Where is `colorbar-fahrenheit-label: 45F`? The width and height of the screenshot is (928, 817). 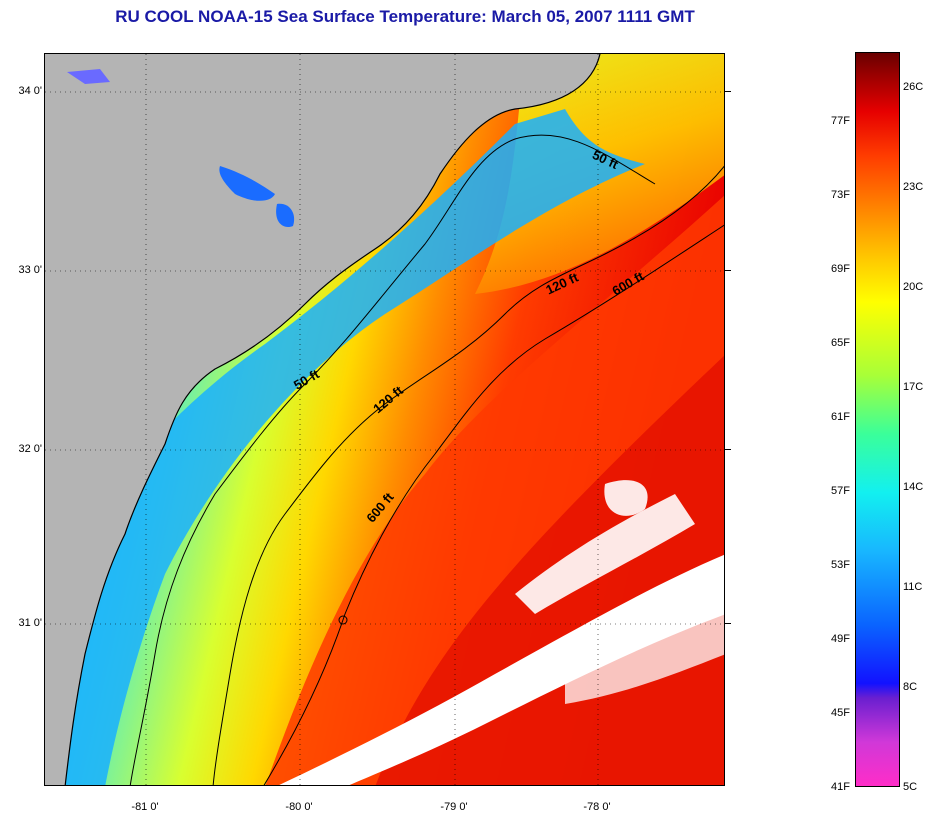 colorbar-fahrenheit-label: 45F is located at coordinates (840, 713).